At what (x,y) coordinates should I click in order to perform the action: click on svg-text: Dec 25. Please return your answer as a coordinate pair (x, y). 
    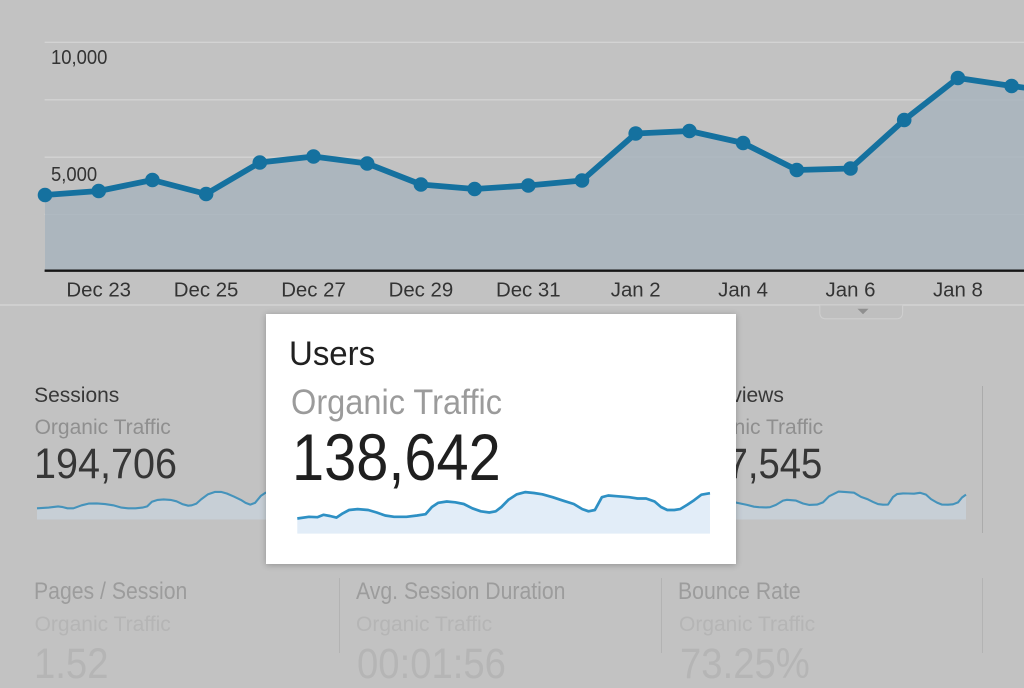
    Looking at the image, I should click on (206, 290).